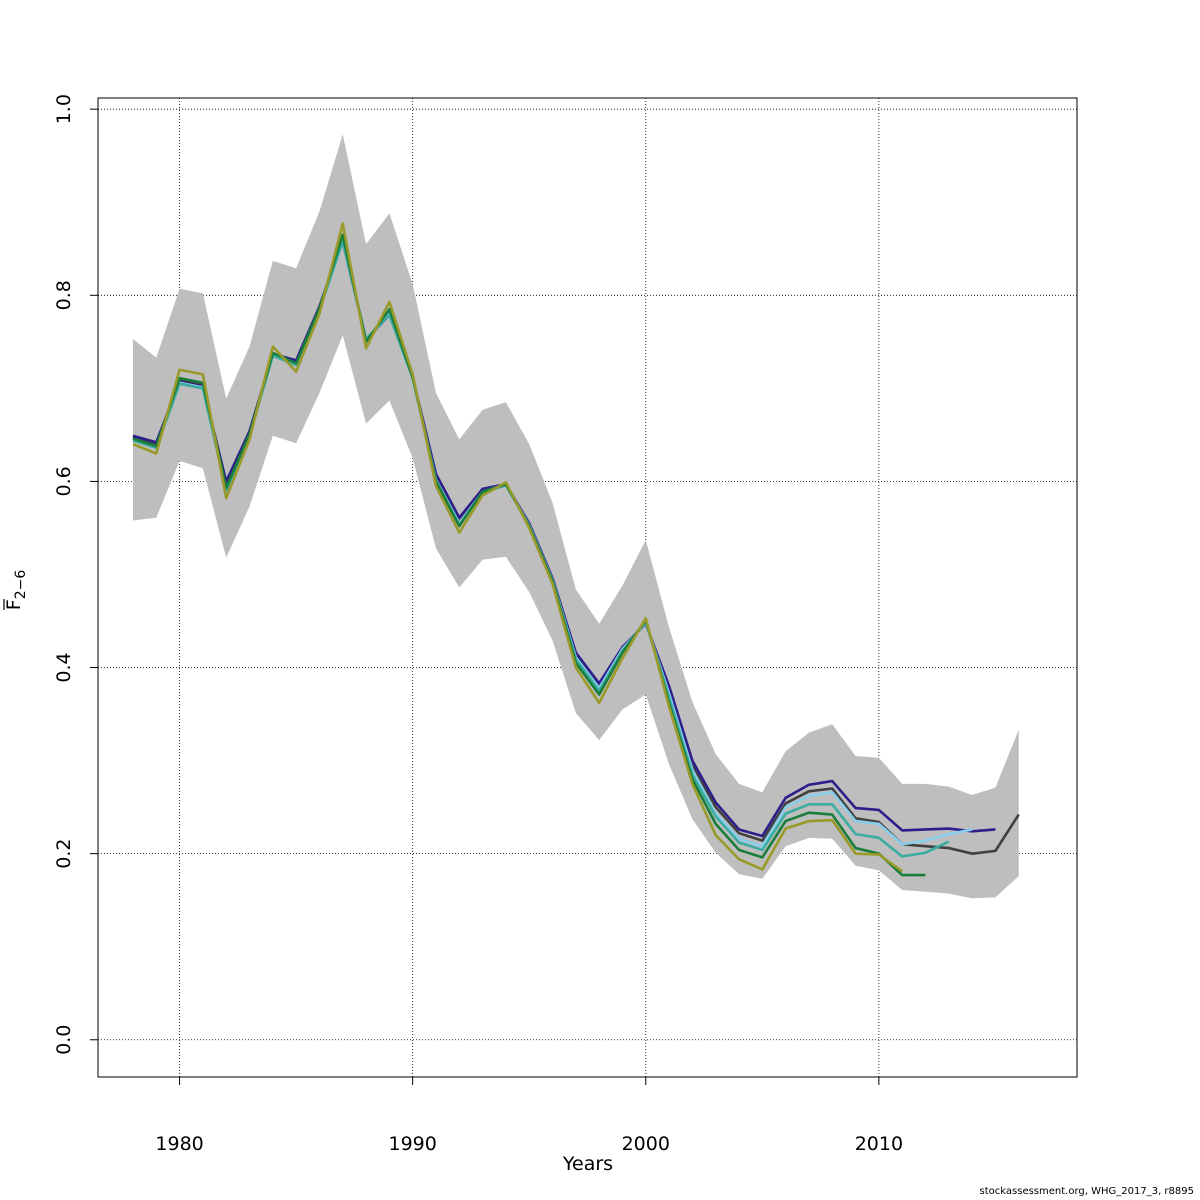 This screenshot has height=1200, width=1200. I want to click on svg-text: F2−6, so click(16, 590).